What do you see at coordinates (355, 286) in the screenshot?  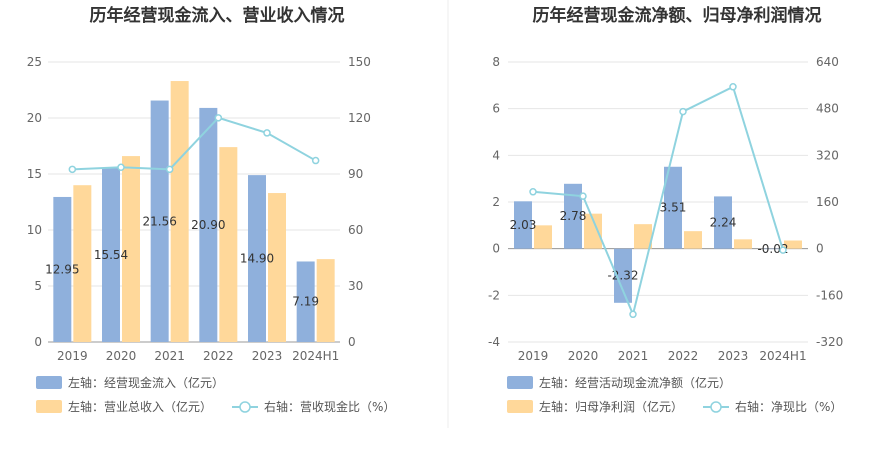 I see `right-axis-tick: 30` at bounding box center [355, 286].